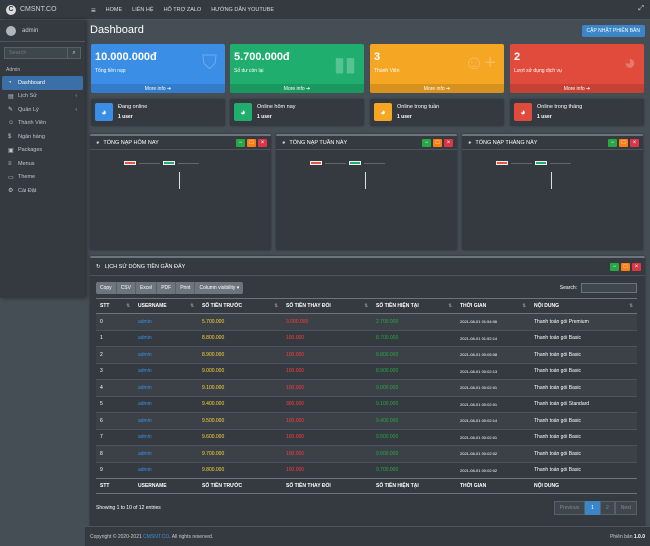 The height and width of the screenshot is (546, 650). What do you see at coordinates (10, 163) in the screenshot?
I see `menu-icon: ≡` at bounding box center [10, 163].